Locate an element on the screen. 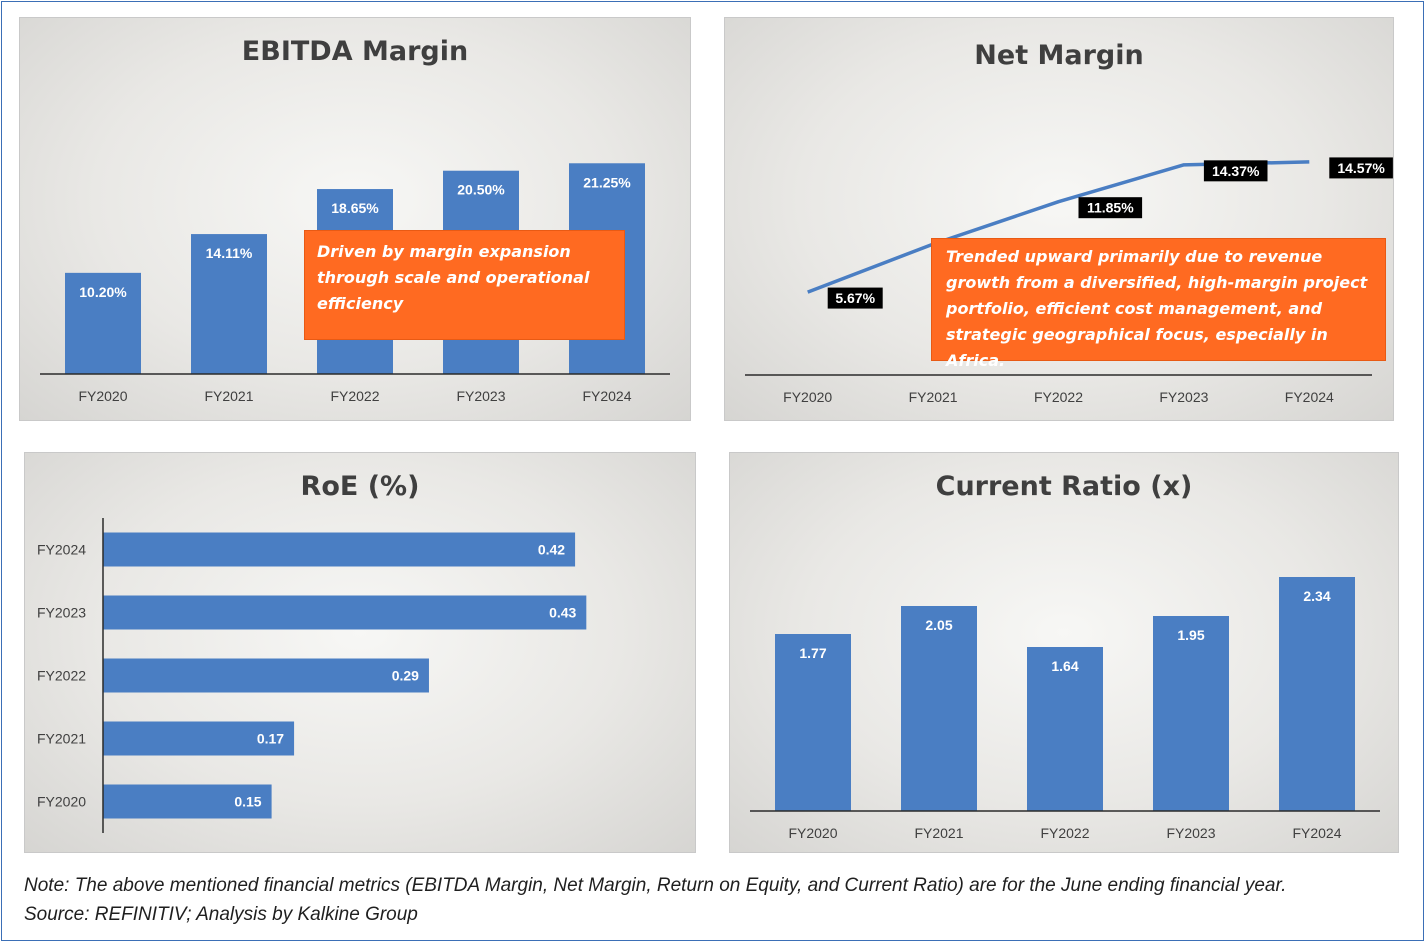 Image resolution: width=1427 pixels, height=944 pixels. data-label: 0.43 is located at coordinates (562, 613).